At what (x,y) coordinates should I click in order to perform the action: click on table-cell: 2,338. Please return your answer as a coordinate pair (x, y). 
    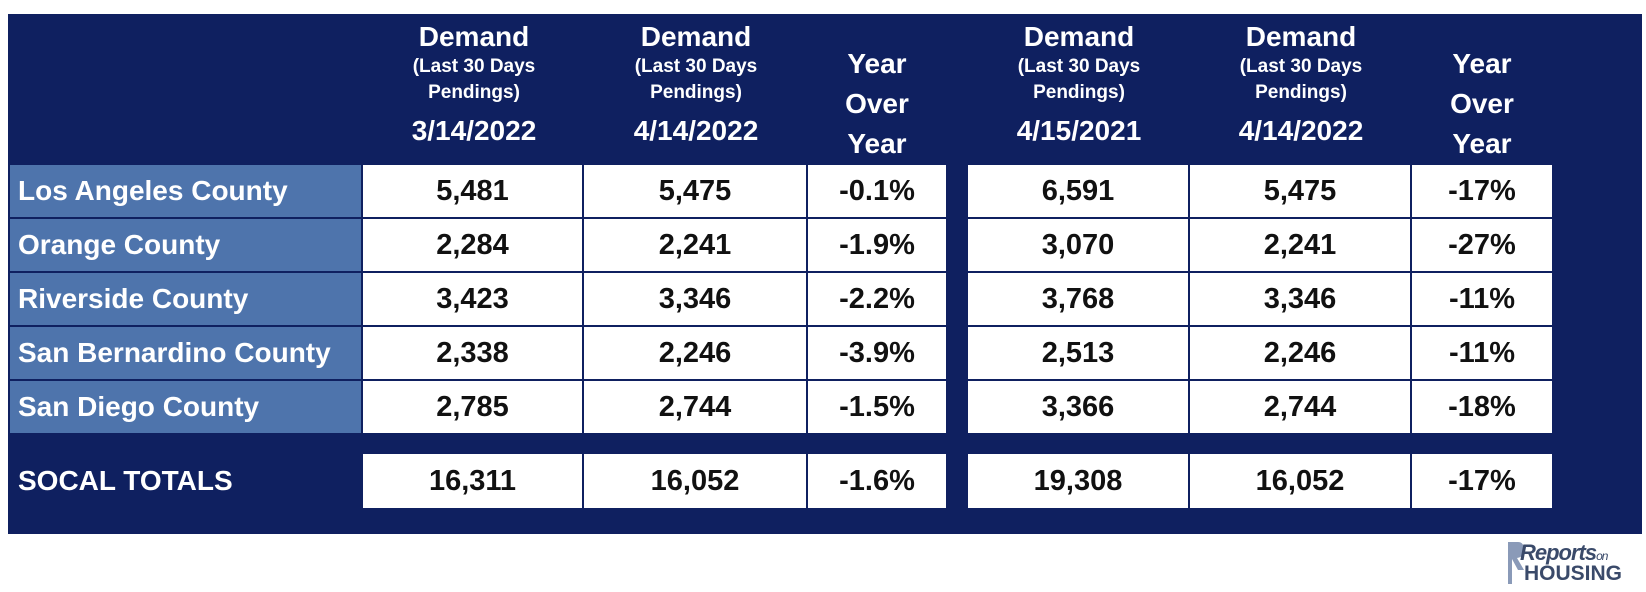
    Looking at the image, I should click on (472, 353).